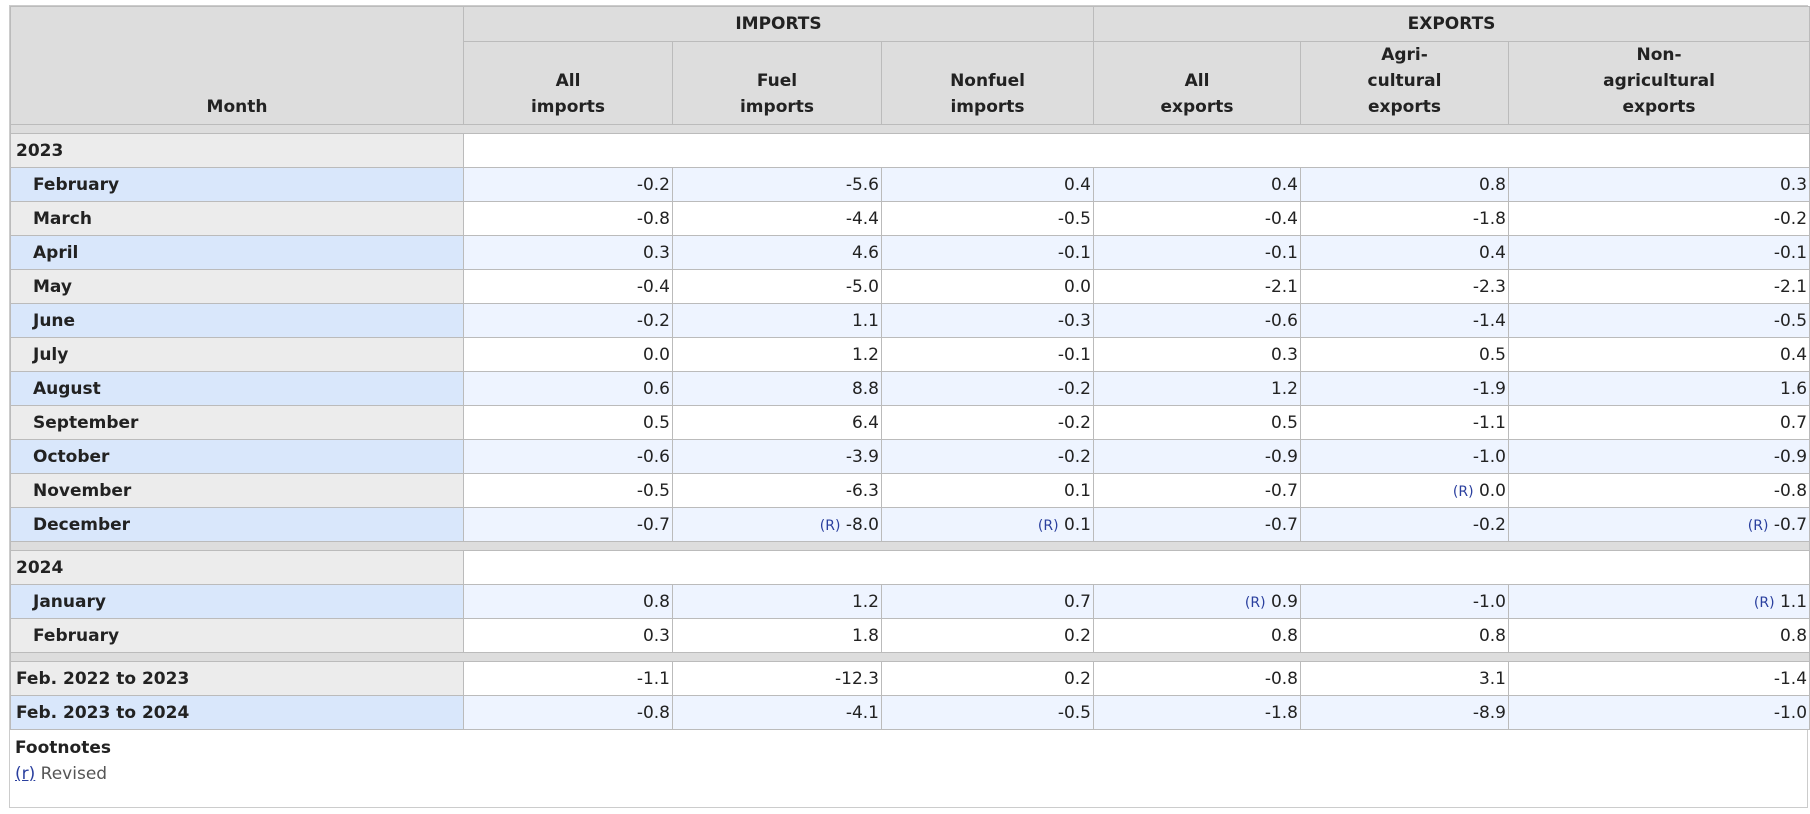 This screenshot has width=1810, height=814. What do you see at coordinates (1197, 83) in the screenshot?
I see `column-header: All exports` at bounding box center [1197, 83].